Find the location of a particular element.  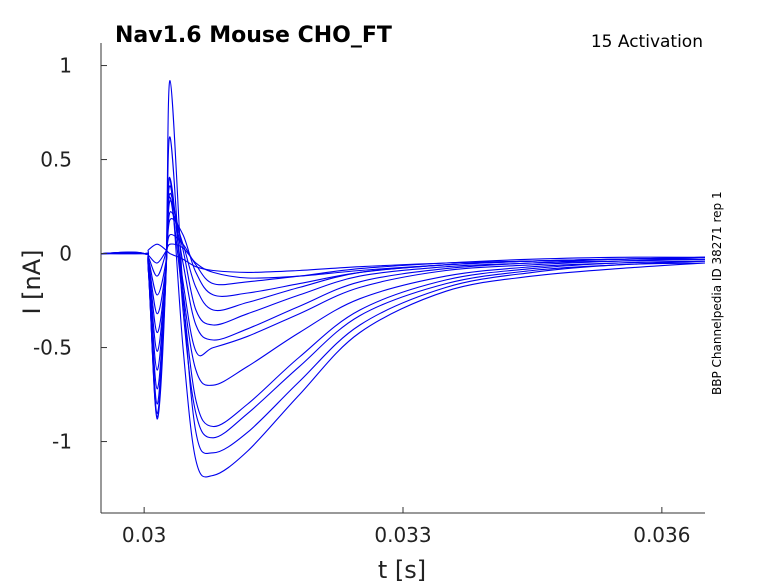

y-tick-label: -1 is located at coordinates (62, 442).